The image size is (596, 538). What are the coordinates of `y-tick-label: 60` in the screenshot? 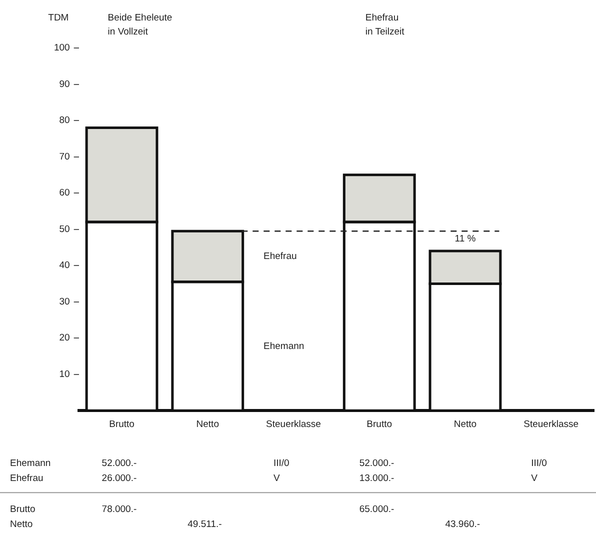 It's located at (64, 193).